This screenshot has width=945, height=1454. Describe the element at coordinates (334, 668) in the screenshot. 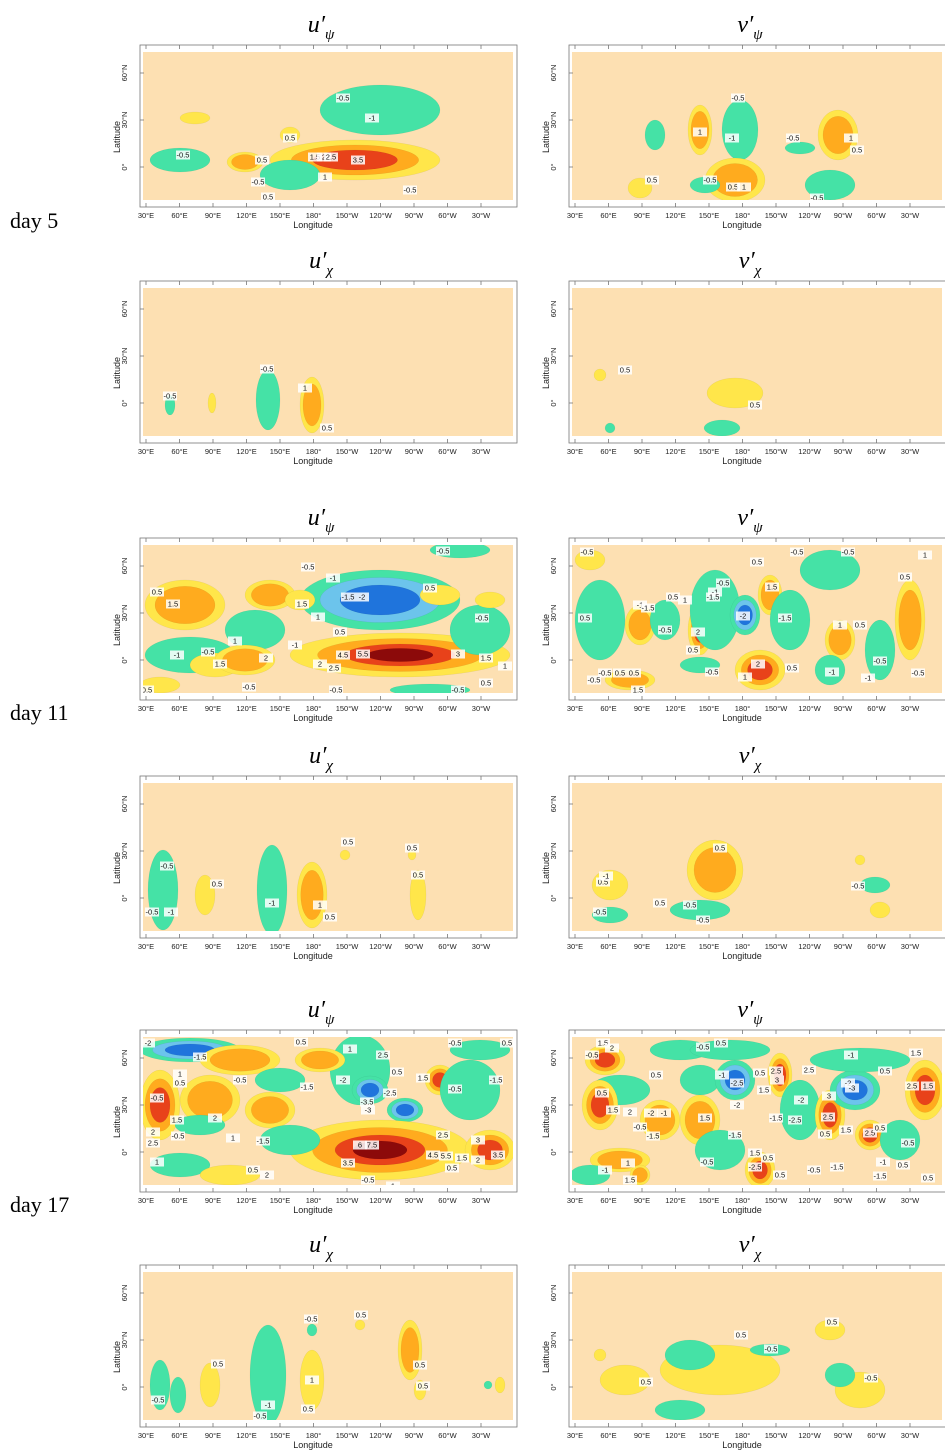

I see `contour-label: 2.5` at that location.